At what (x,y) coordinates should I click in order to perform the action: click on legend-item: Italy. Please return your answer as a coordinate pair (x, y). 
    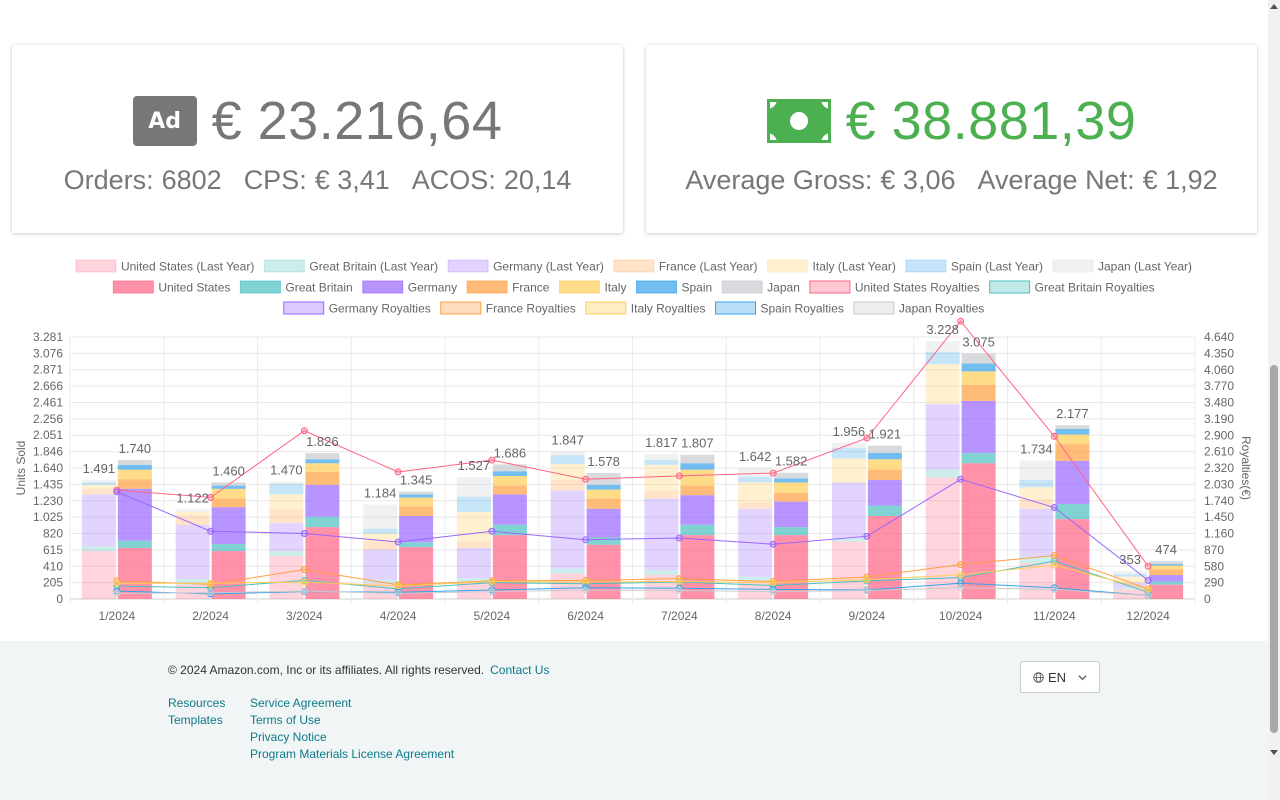
    Looking at the image, I should click on (592, 287).